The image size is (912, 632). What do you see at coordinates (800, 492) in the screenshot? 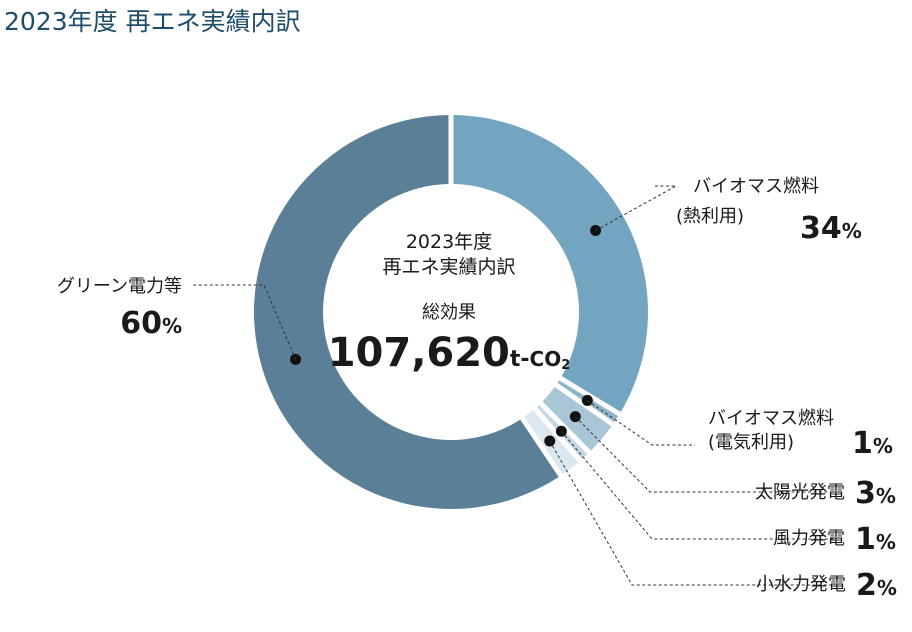
I see `slice-label: 太陽光発電` at bounding box center [800, 492].